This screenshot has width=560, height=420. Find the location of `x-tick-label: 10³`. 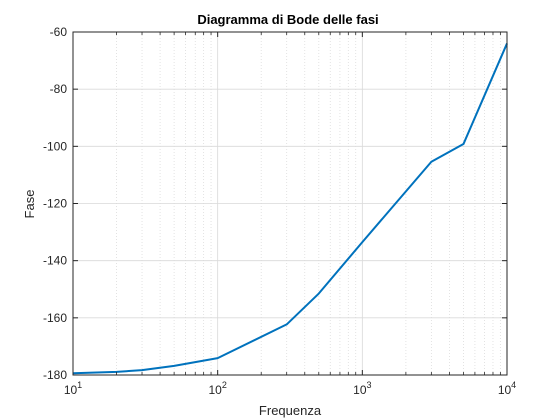

x-tick-label: 10³ is located at coordinates (362, 388).